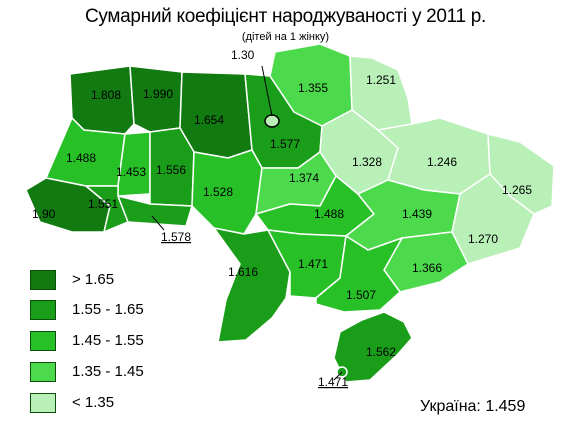 The height and width of the screenshot is (434, 571). What do you see at coordinates (304, 178) in the screenshot?
I see `label-cherkasy: 1.374` at bounding box center [304, 178].